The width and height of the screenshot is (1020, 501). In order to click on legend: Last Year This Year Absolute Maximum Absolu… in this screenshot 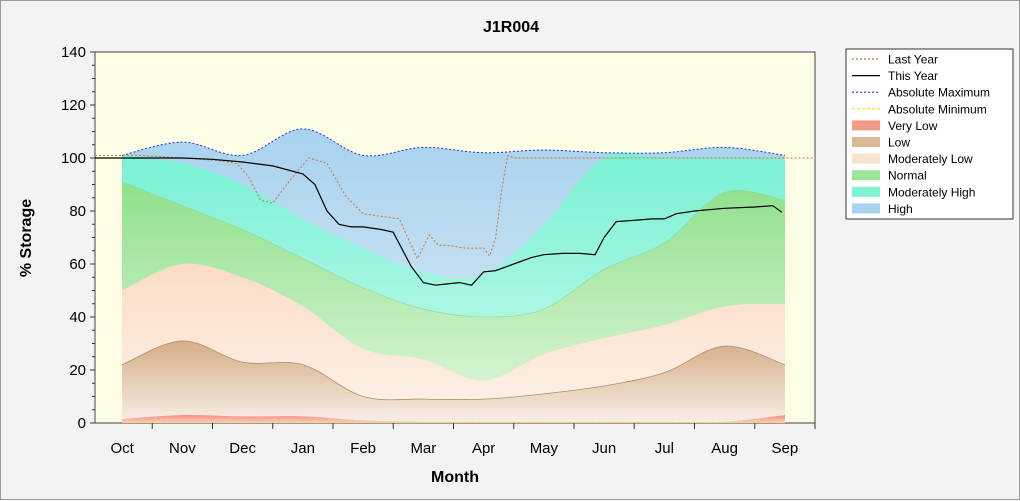, I will do `click(929, 134)`.